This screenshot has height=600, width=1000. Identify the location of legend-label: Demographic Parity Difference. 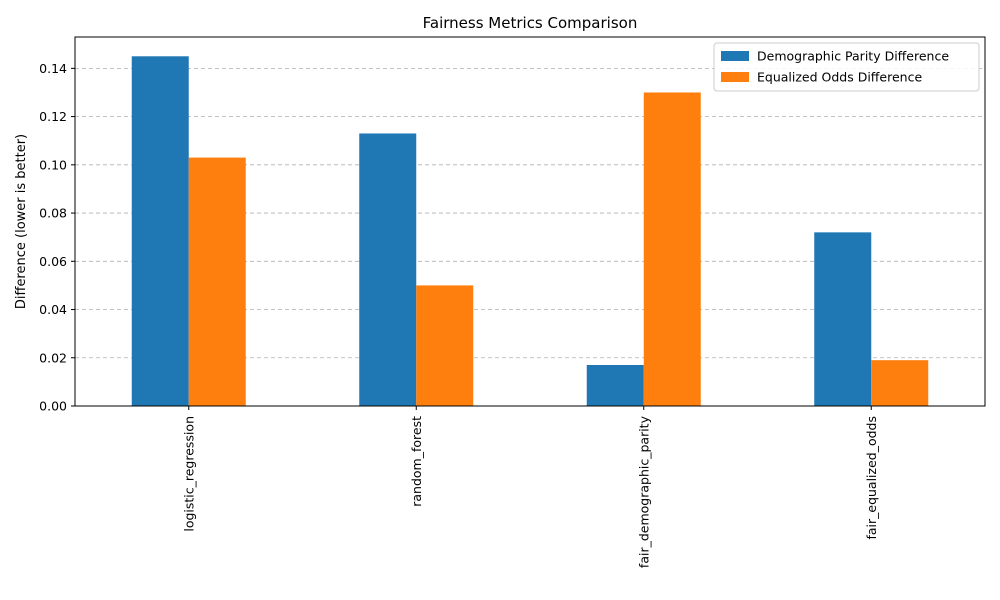
(853, 56).